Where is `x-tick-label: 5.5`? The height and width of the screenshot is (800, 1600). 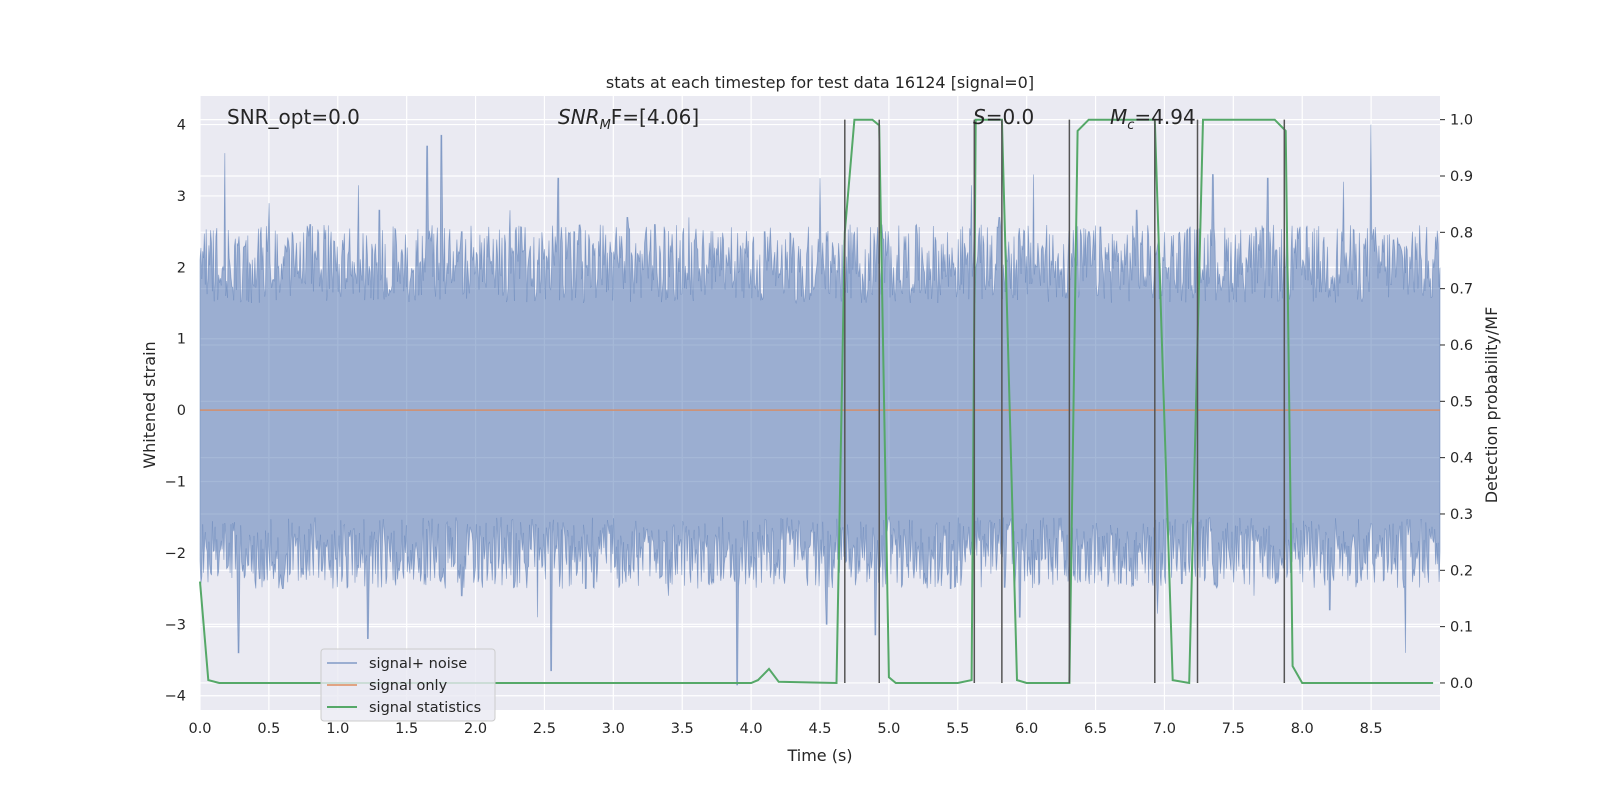
x-tick-label: 5.5 is located at coordinates (957, 729).